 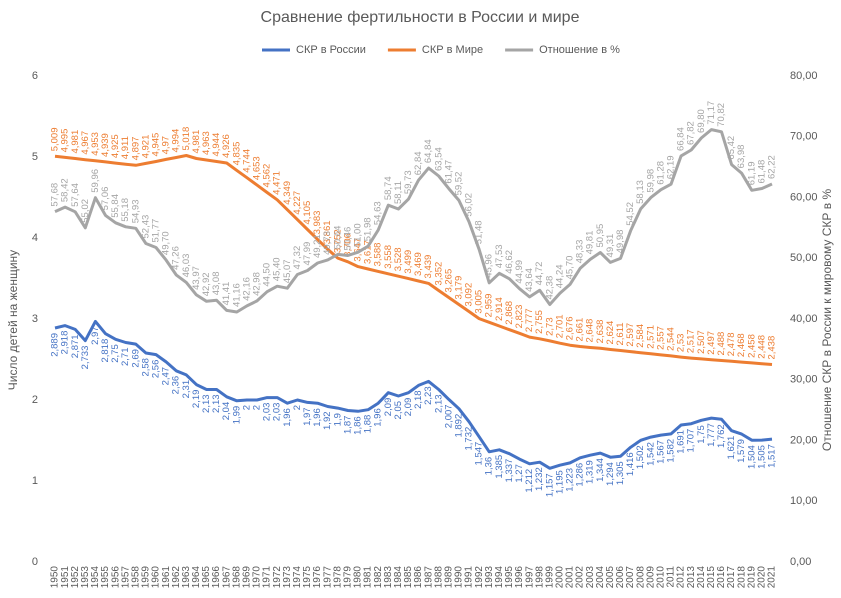 I want to click on data-label: 55,84, so click(x=115, y=206).